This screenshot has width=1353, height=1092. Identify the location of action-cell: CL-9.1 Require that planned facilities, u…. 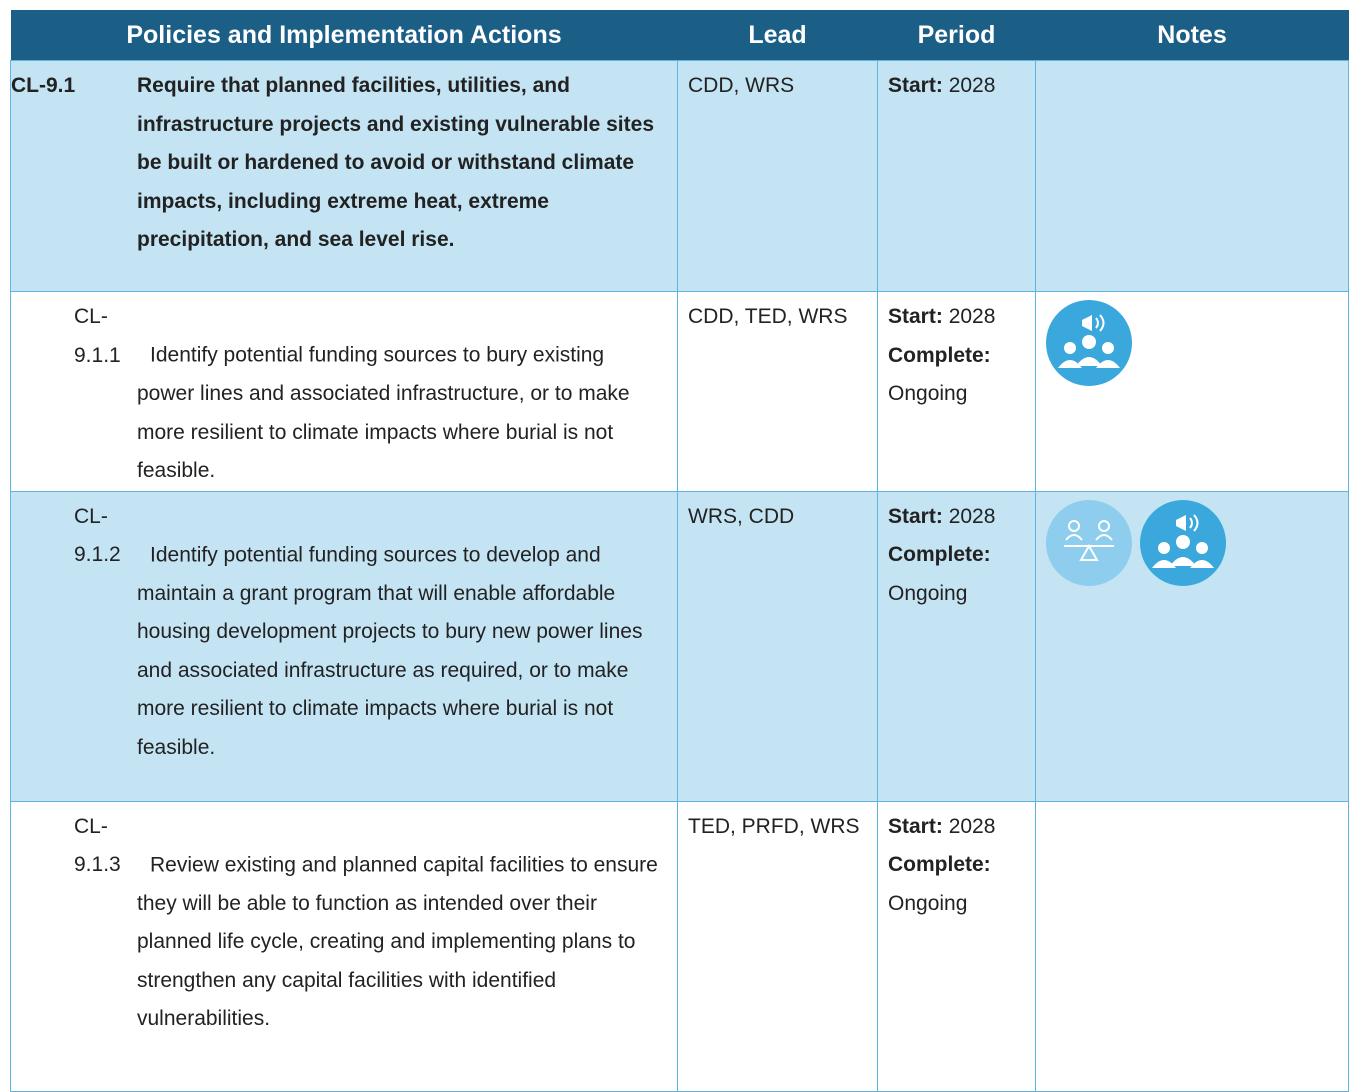
(344, 176).